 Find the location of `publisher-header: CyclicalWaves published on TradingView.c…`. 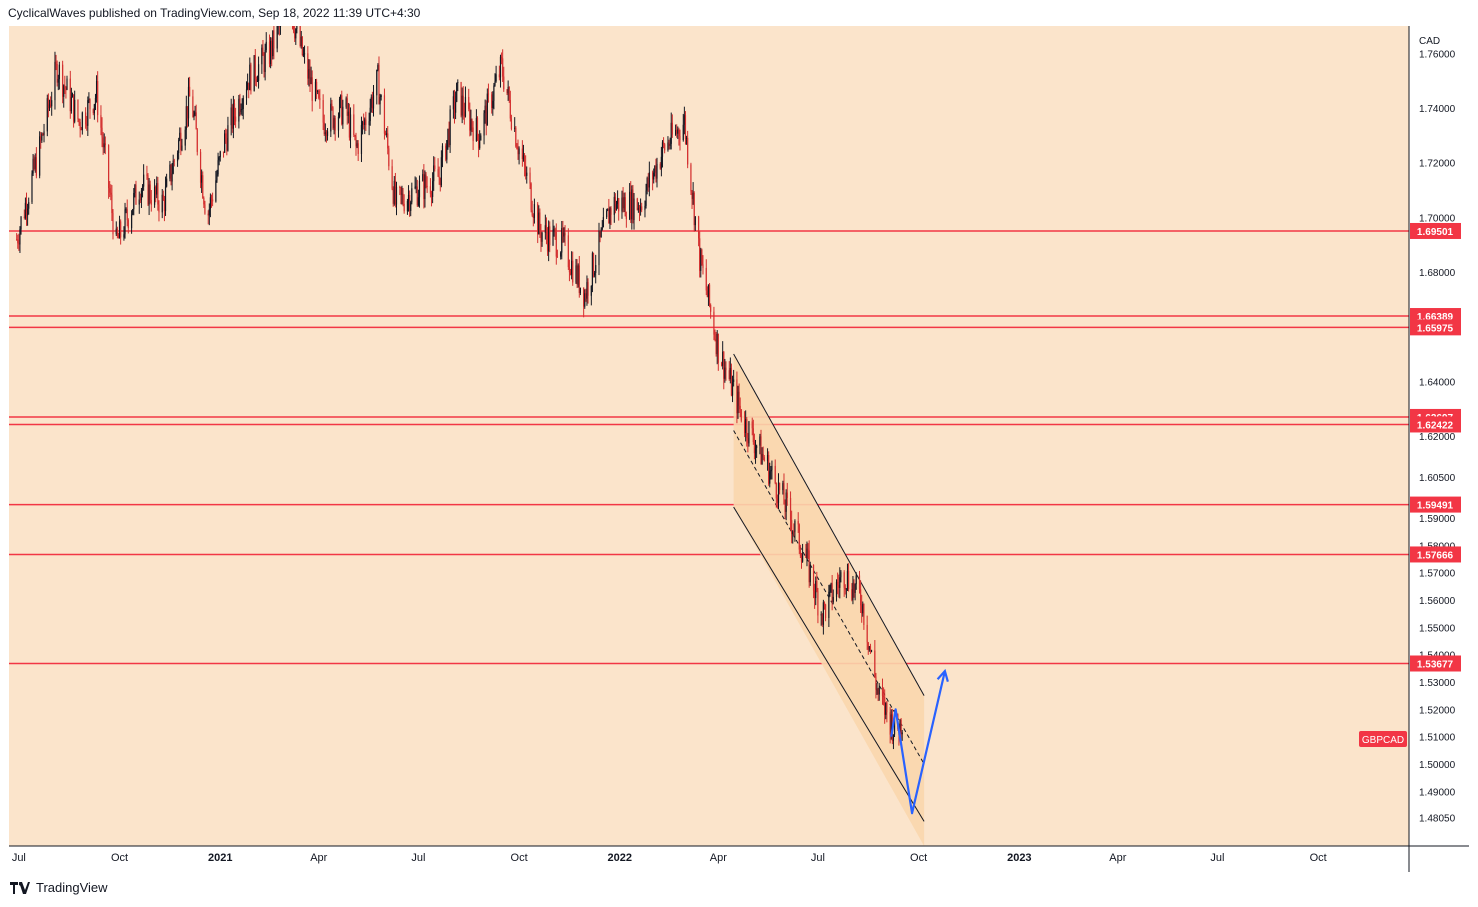

publisher-header: CyclicalWaves published on TradingView.c… is located at coordinates (214, 13).